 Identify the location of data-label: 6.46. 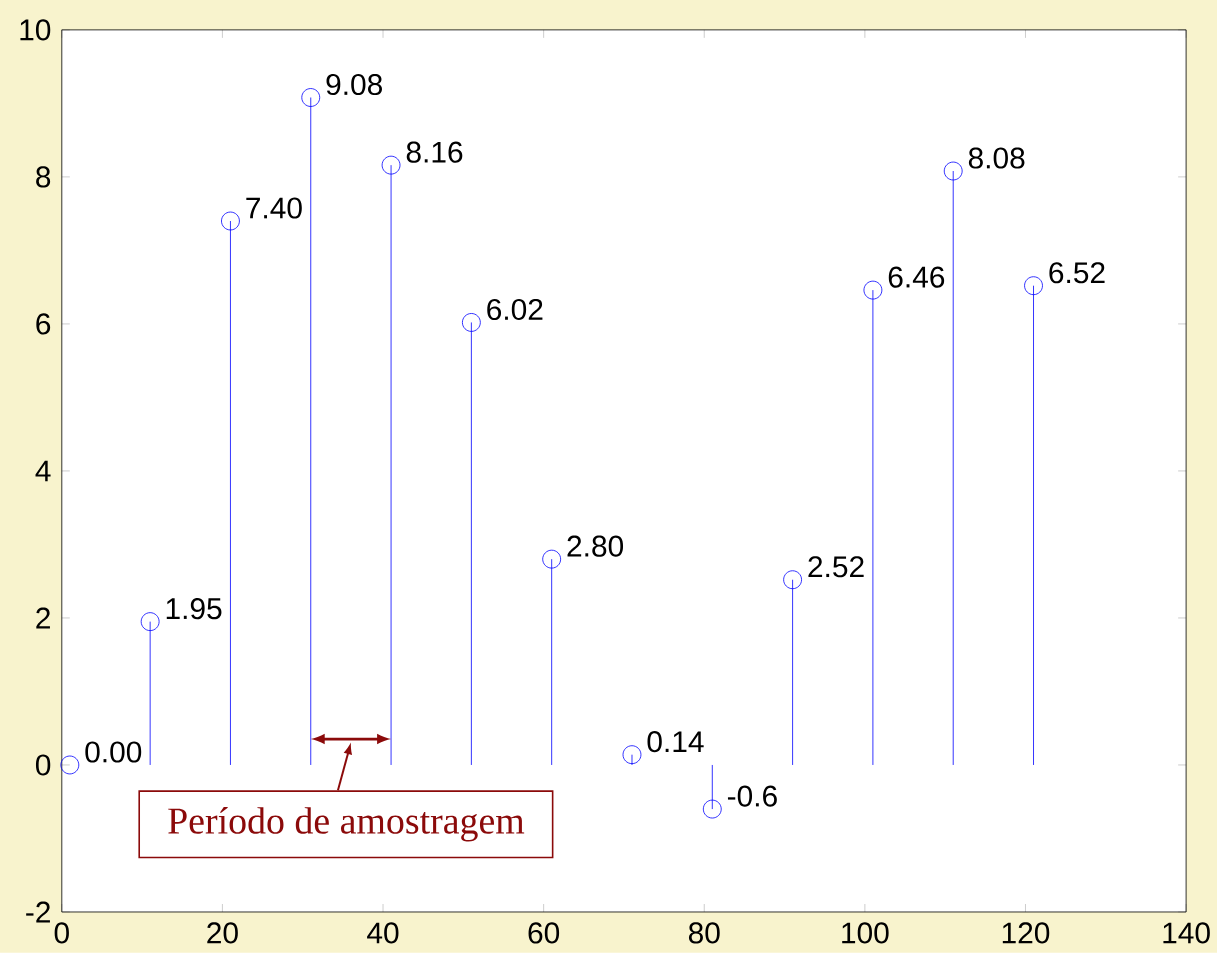
(916, 277).